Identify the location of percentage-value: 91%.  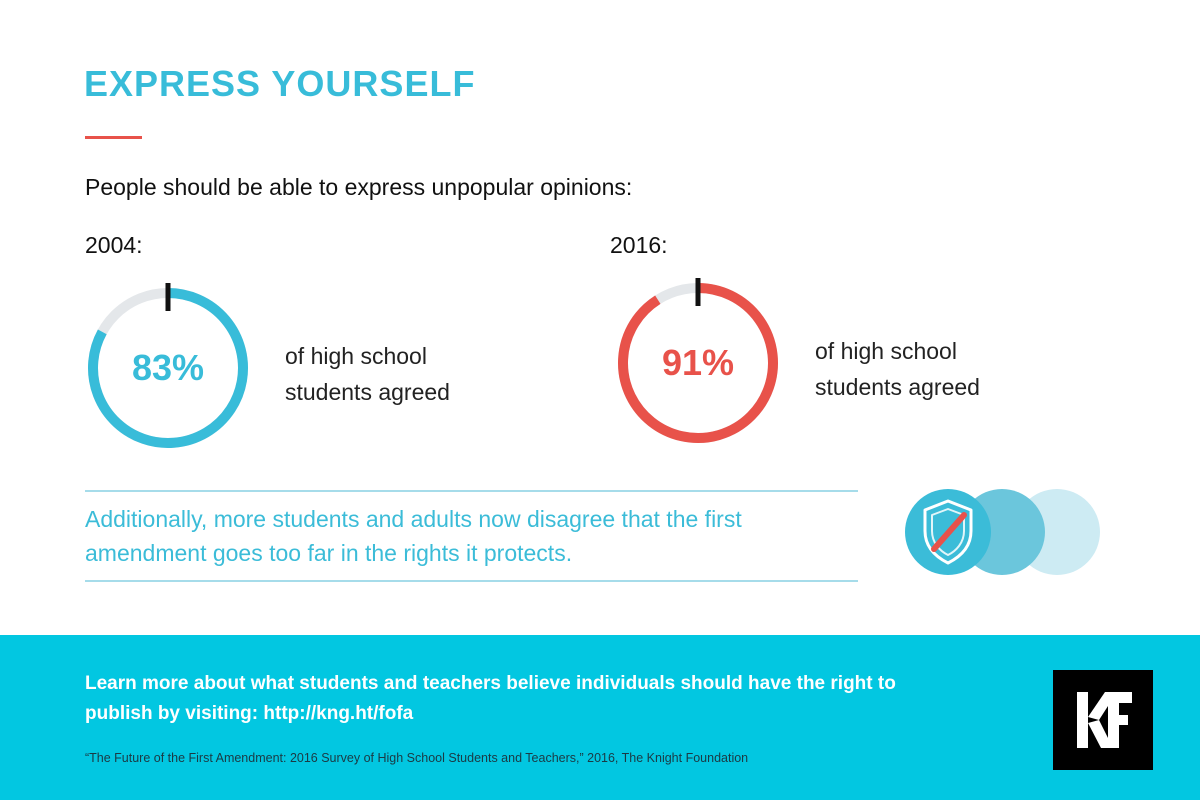
(698, 362).